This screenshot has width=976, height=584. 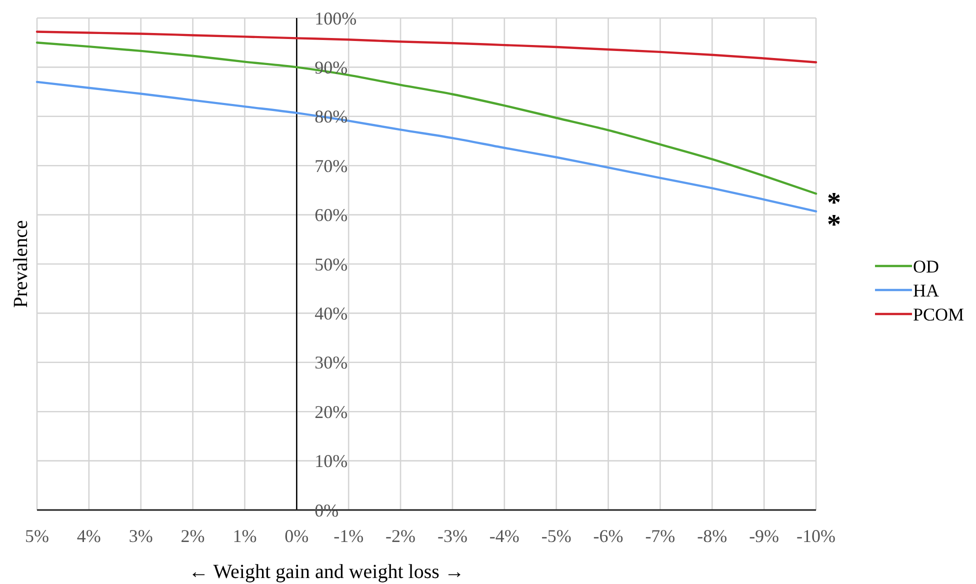 What do you see at coordinates (335, 18) in the screenshot?
I see `y-tick-label: 100%` at bounding box center [335, 18].